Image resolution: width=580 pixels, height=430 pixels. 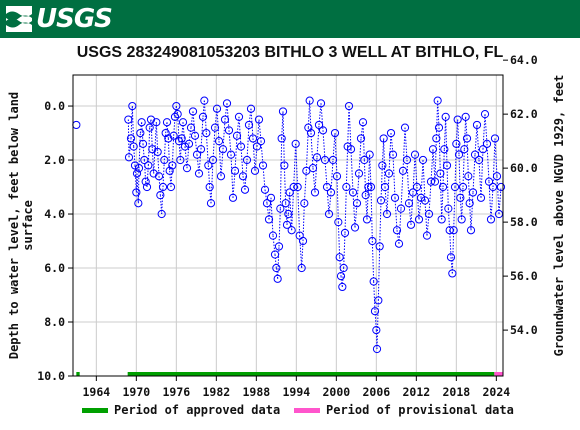 What do you see at coordinates (498, 374) in the screenshot?
I see `provisional-period-bar` at bounding box center [498, 374].